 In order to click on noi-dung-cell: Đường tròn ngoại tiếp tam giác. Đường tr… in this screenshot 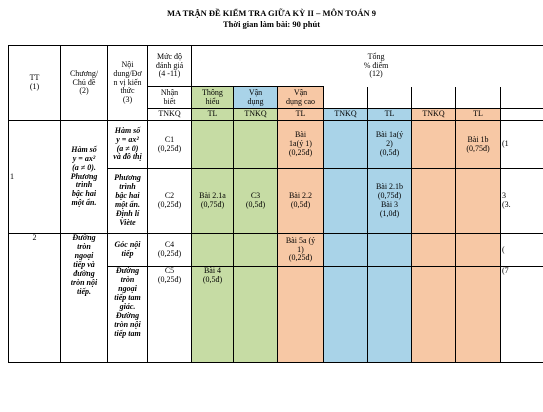, I will do `click(127, 314)`.